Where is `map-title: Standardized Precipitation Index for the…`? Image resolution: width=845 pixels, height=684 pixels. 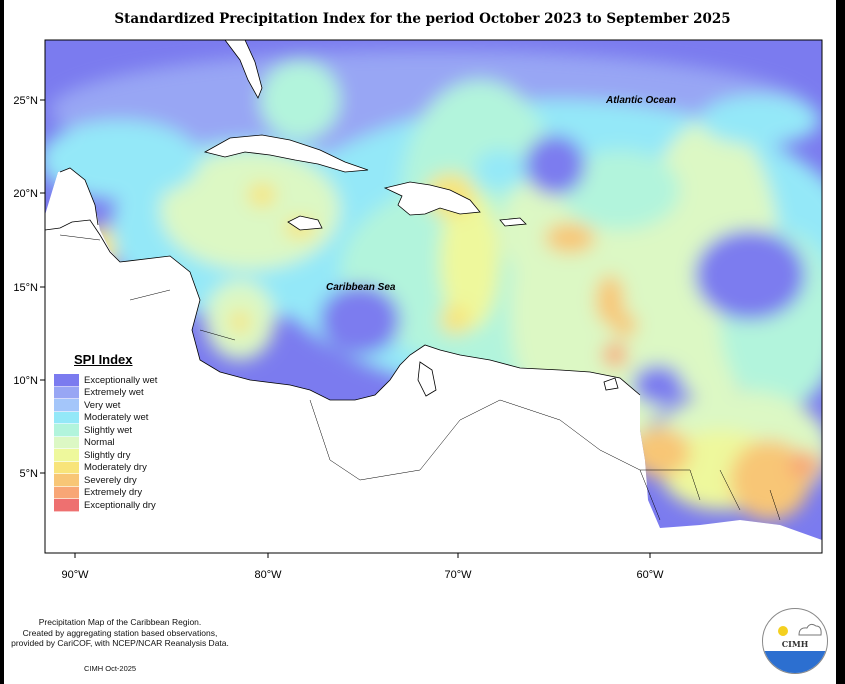
map-title: Standardized Precipitation Index for the… is located at coordinates (422, 19).